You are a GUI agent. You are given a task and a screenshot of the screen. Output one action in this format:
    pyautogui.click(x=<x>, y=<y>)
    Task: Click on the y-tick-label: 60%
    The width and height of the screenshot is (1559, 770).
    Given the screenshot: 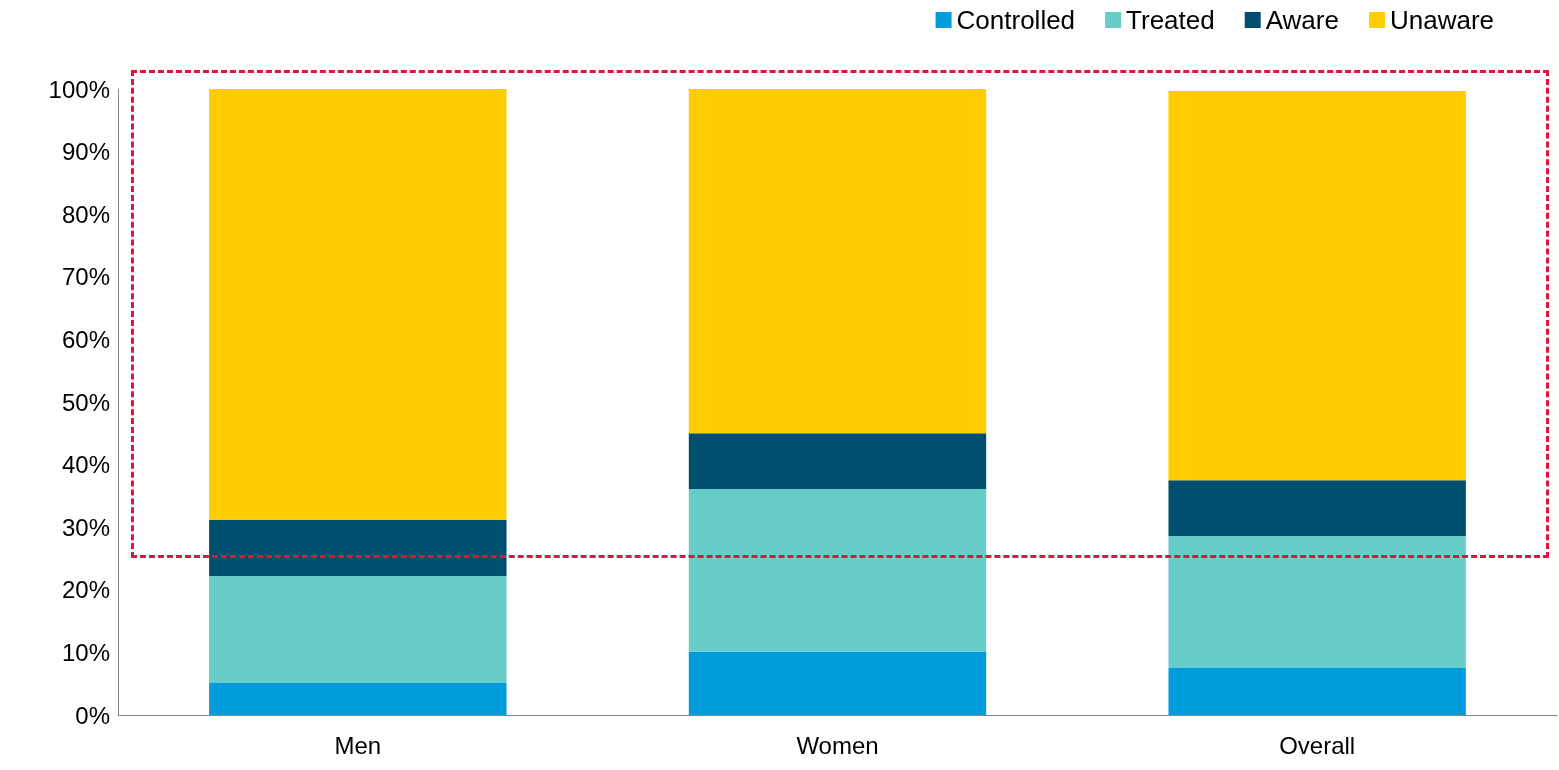 What is the action you would take?
    pyautogui.click(x=85, y=339)
    